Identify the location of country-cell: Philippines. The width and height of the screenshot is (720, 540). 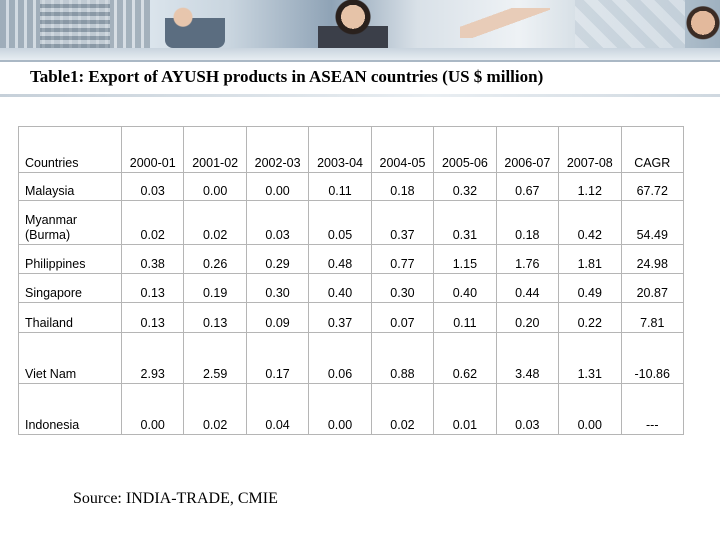
(70, 259).